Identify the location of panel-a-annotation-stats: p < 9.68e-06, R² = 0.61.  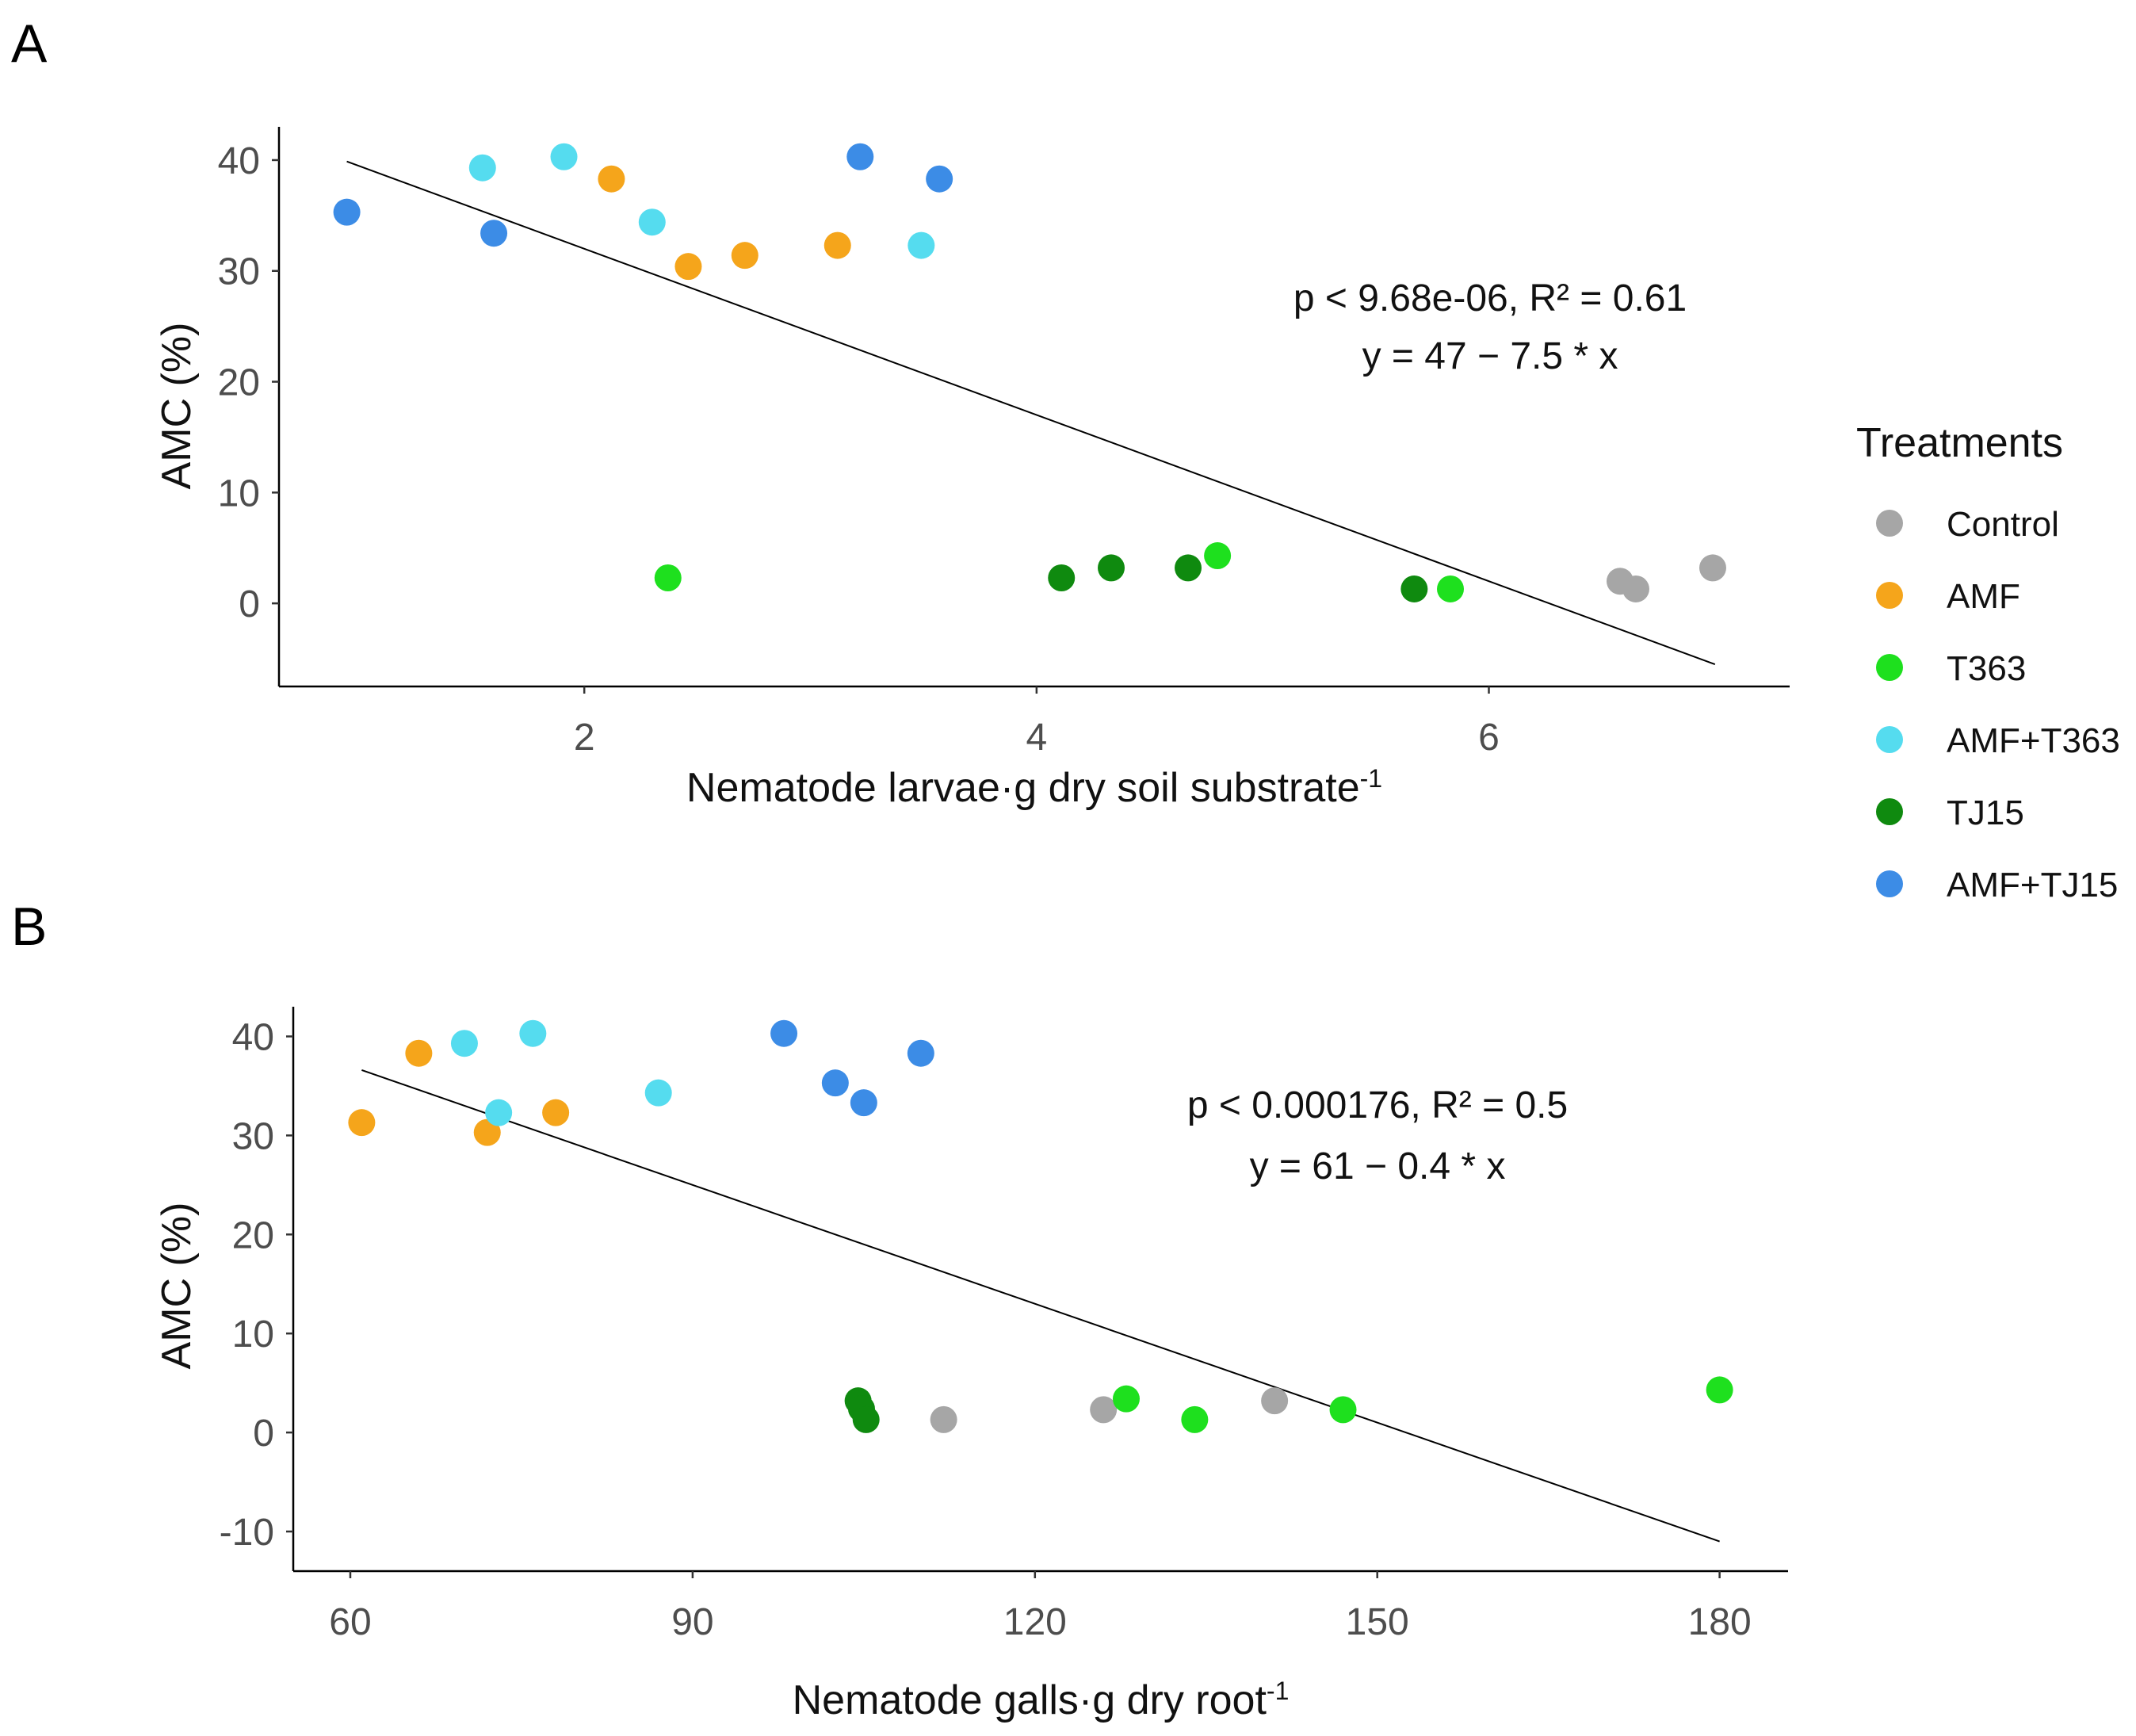
(1490, 298).